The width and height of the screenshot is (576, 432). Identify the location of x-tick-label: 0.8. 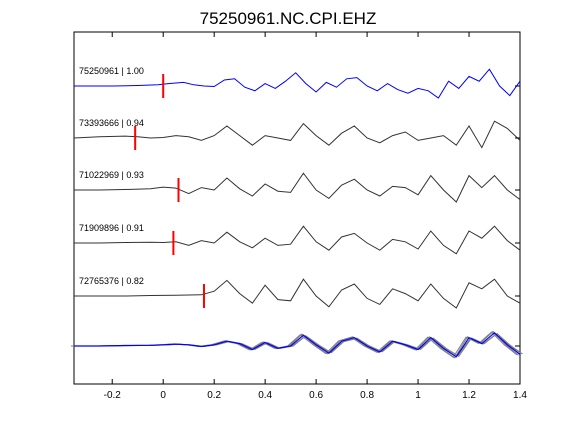
(367, 395).